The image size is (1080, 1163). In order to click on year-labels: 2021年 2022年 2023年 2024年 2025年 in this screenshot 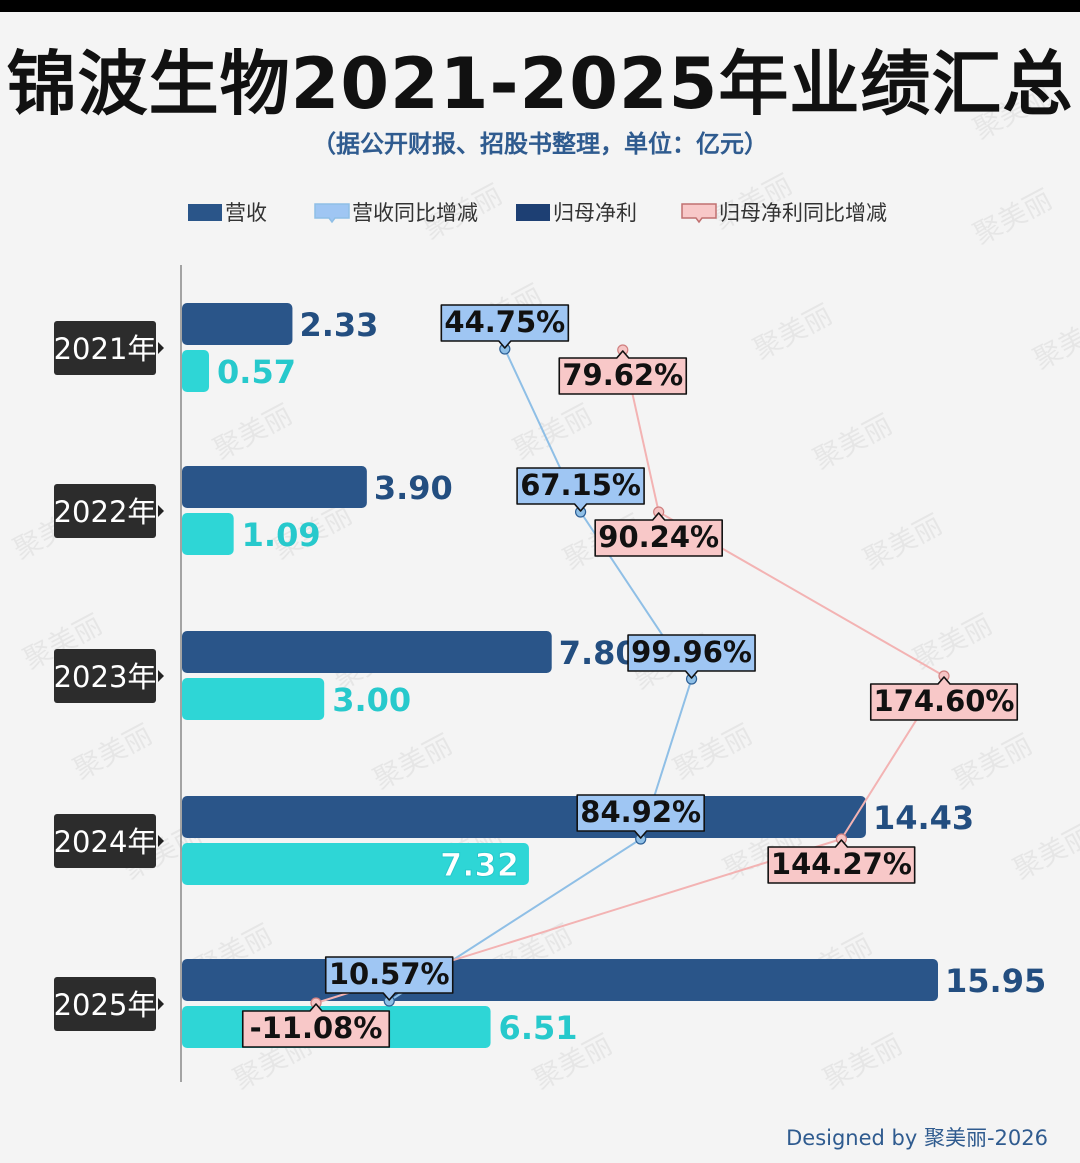, I will do `click(109, 676)`.